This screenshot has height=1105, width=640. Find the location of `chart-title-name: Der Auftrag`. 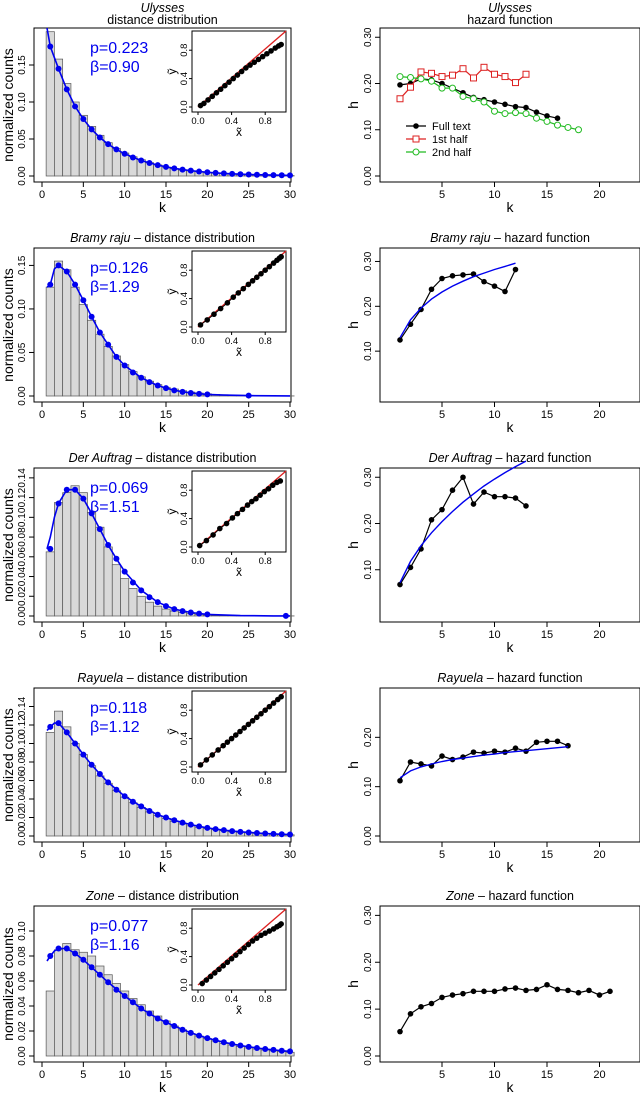

chart-title-name: Der Auftrag is located at coordinates (101, 458).